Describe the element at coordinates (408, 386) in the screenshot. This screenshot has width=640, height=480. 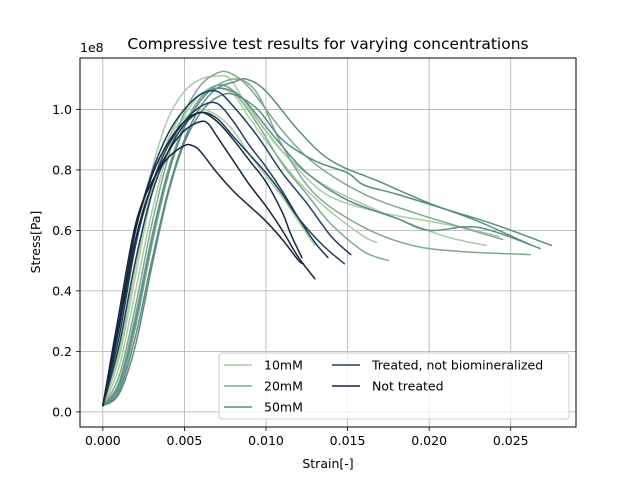
I see `legend-label-not-treated: Not treated` at that location.